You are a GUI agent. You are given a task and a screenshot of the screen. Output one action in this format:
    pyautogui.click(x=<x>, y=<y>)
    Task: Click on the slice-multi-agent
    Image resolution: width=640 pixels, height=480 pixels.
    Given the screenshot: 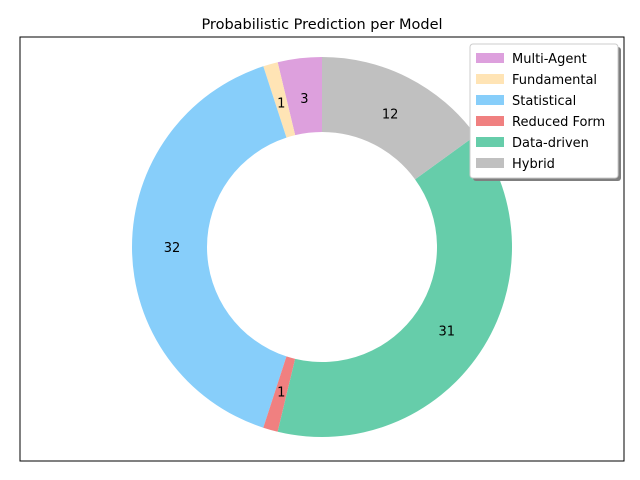 What is the action you would take?
    pyautogui.click(x=299, y=96)
    